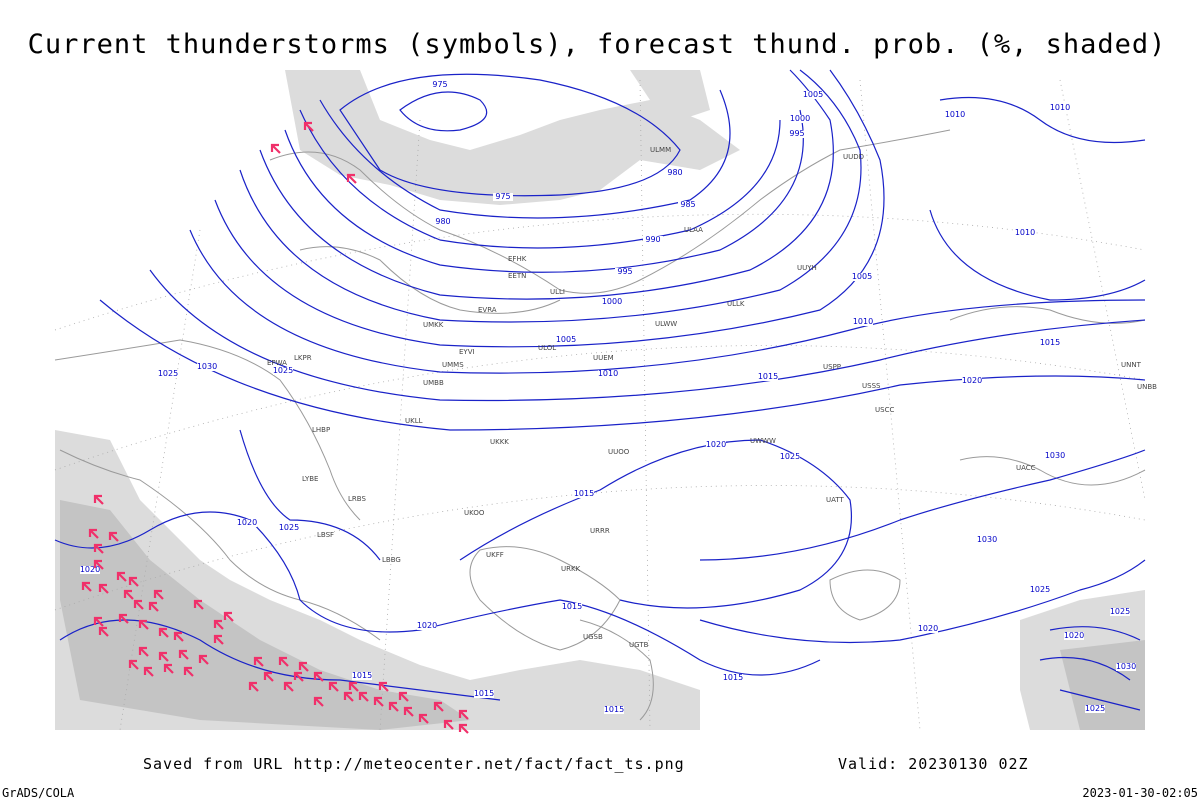 This screenshot has height=800, width=1200. I want to click on isobar-label: 995, so click(796, 133).